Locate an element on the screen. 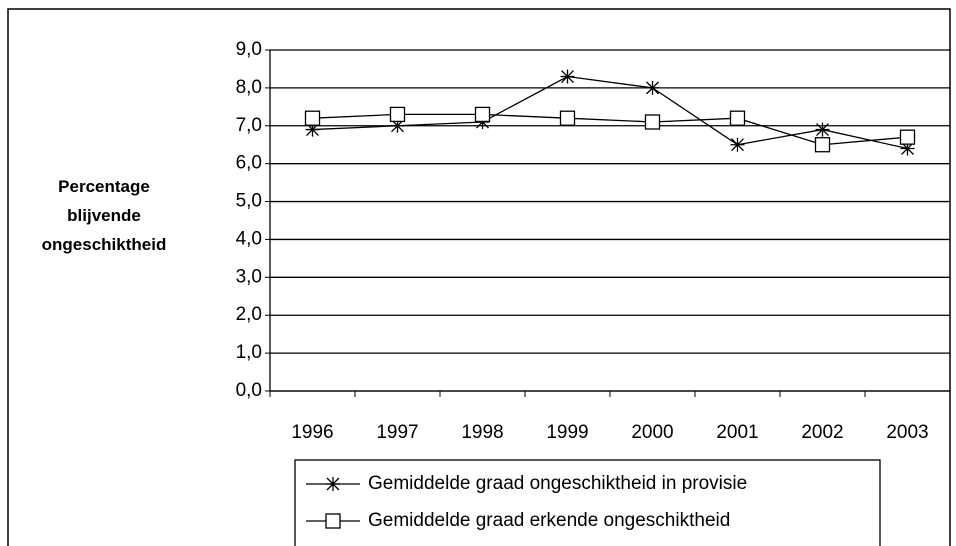 This screenshot has height=546, width=956. y-tick-label: 2,0 is located at coordinates (249, 314).